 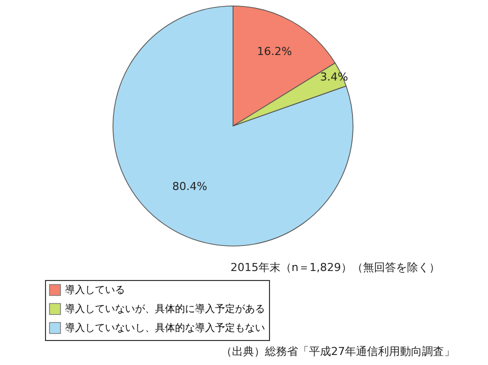 What do you see at coordinates (335, 267) in the screenshot?
I see `text: 2015年末（n＝1,829）（無回答を除く）` at bounding box center [335, 267].